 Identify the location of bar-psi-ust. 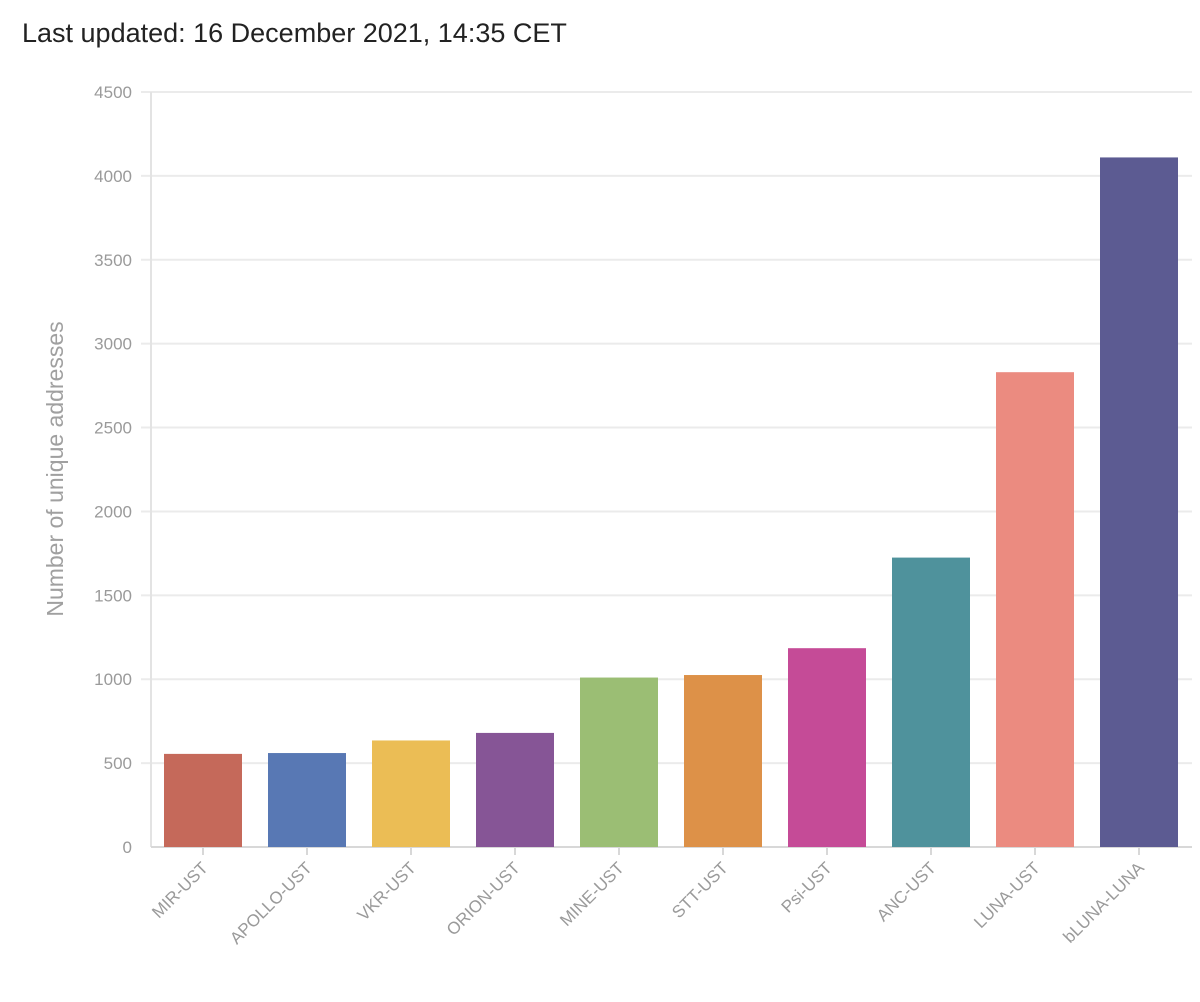
(827, 747).